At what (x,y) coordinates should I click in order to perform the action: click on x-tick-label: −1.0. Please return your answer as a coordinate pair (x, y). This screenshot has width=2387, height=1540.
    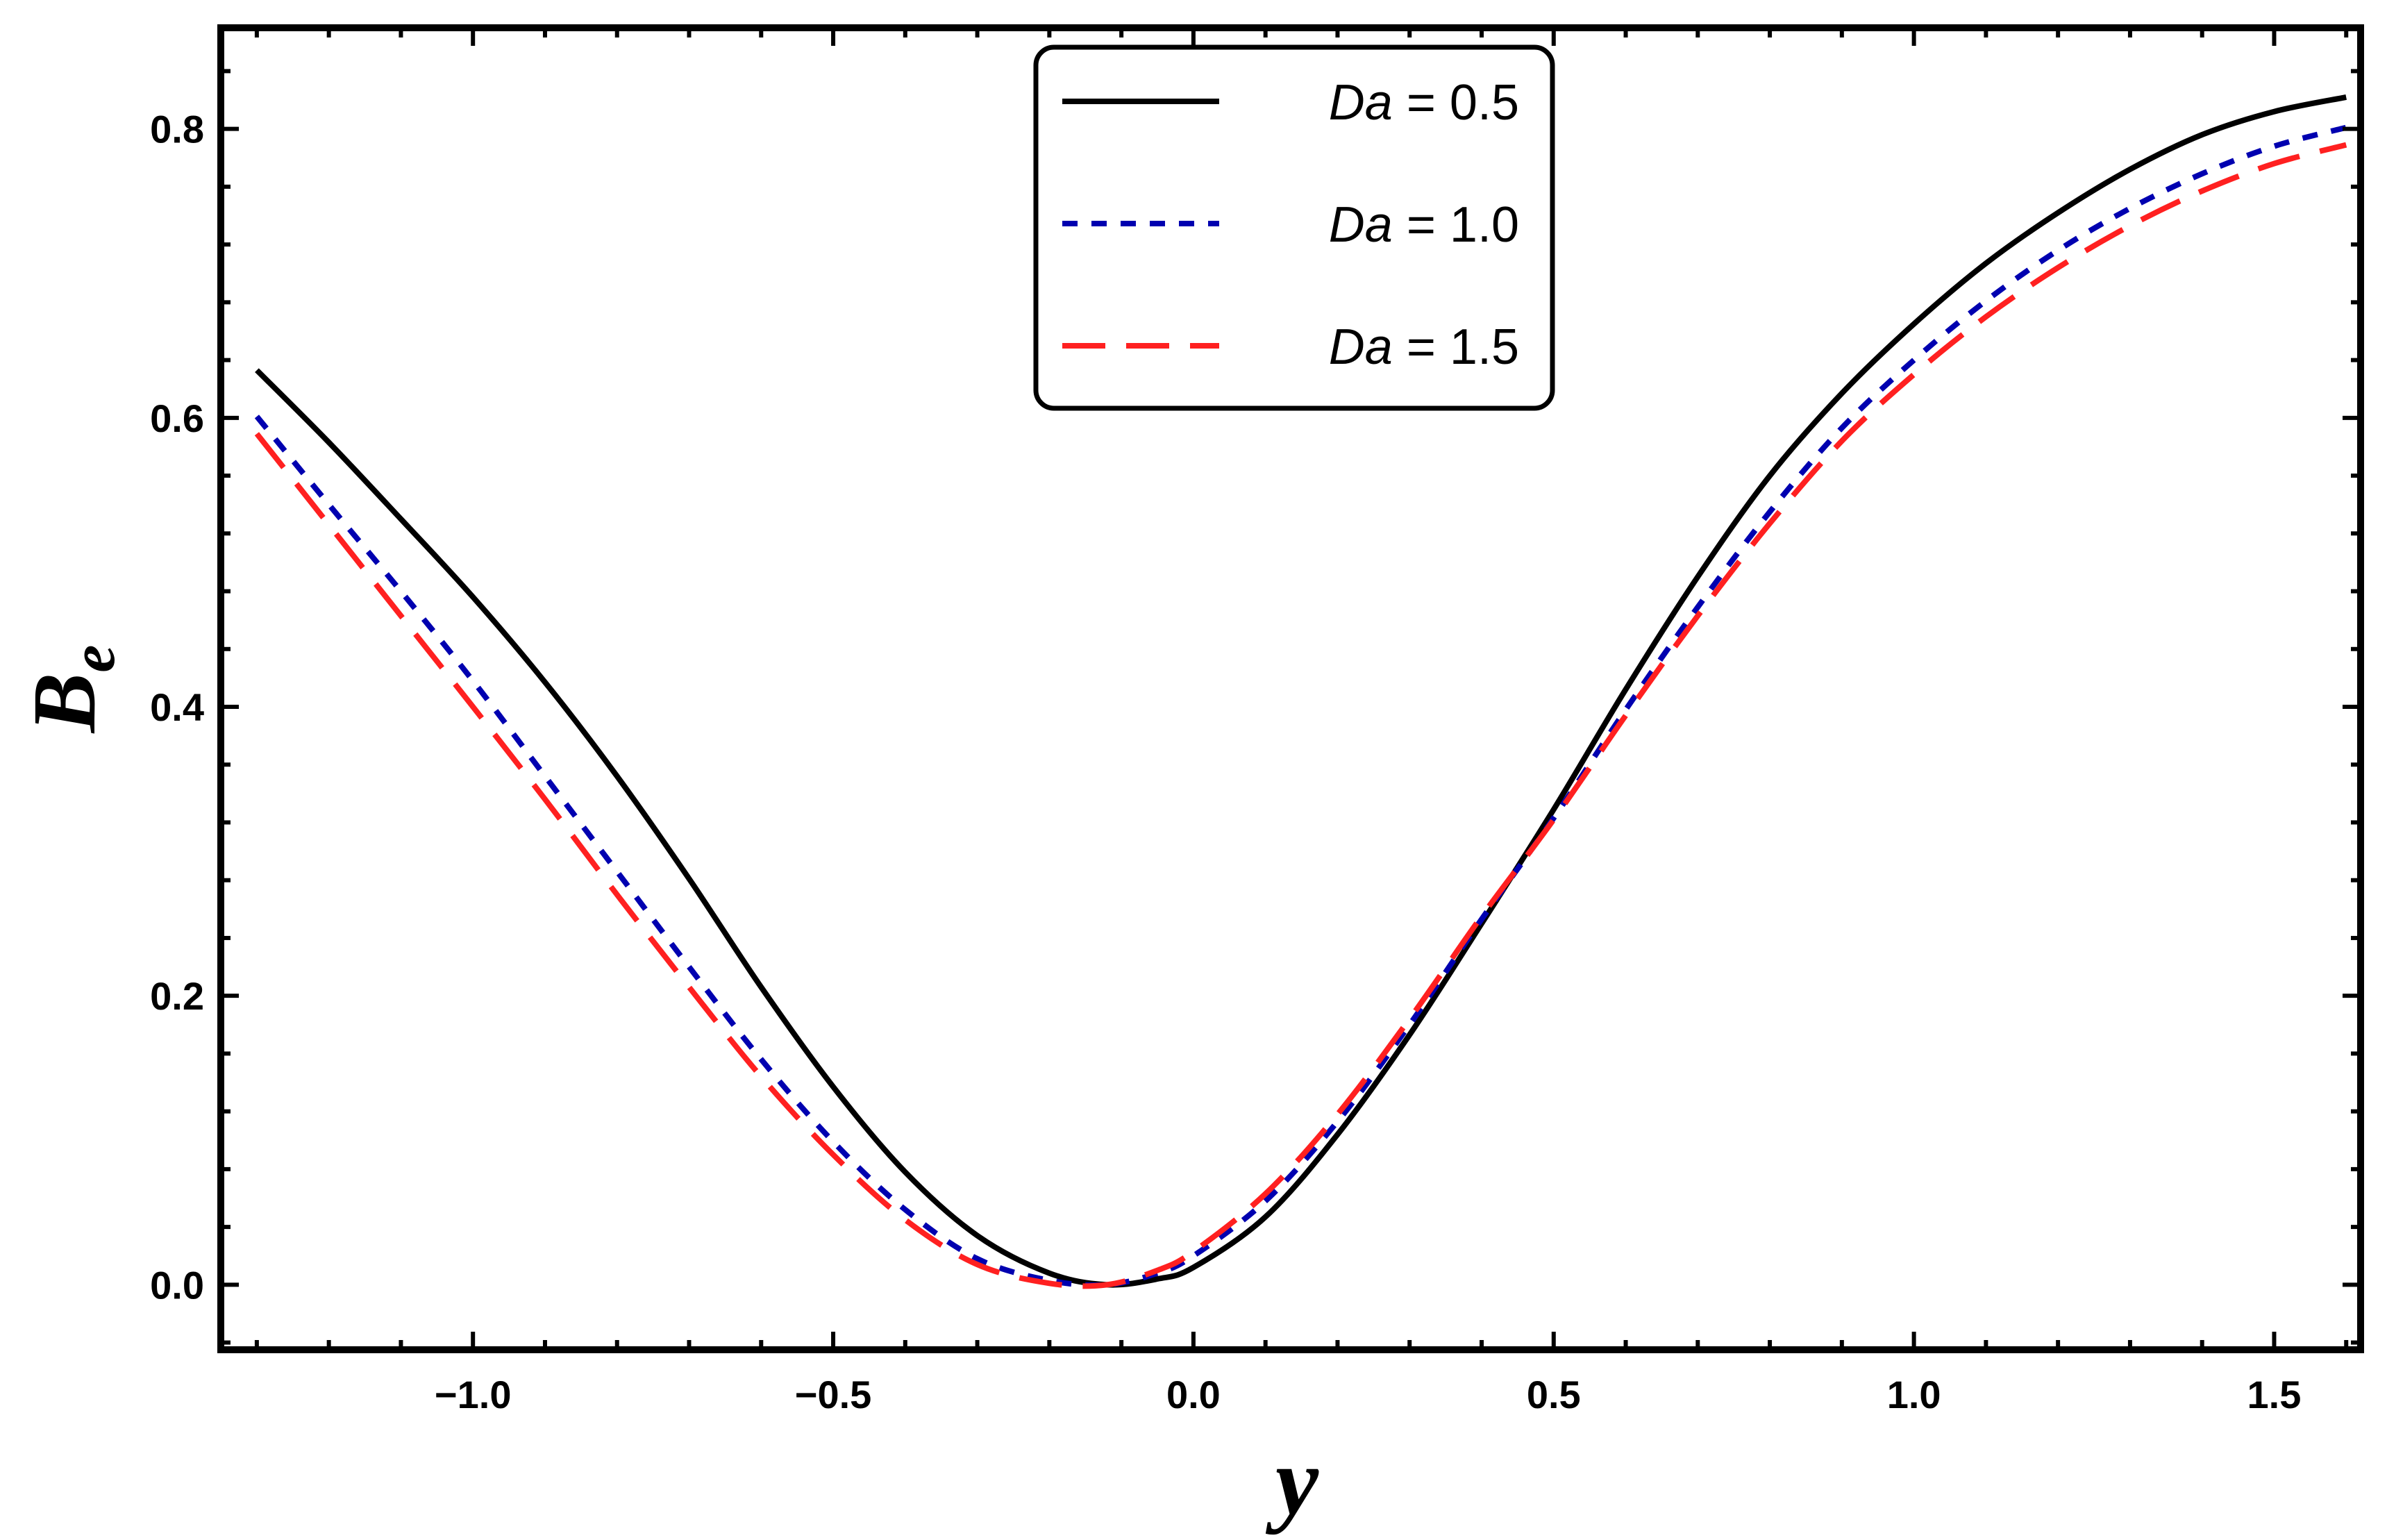
    Looking at the image, I should click on (473, 1395).